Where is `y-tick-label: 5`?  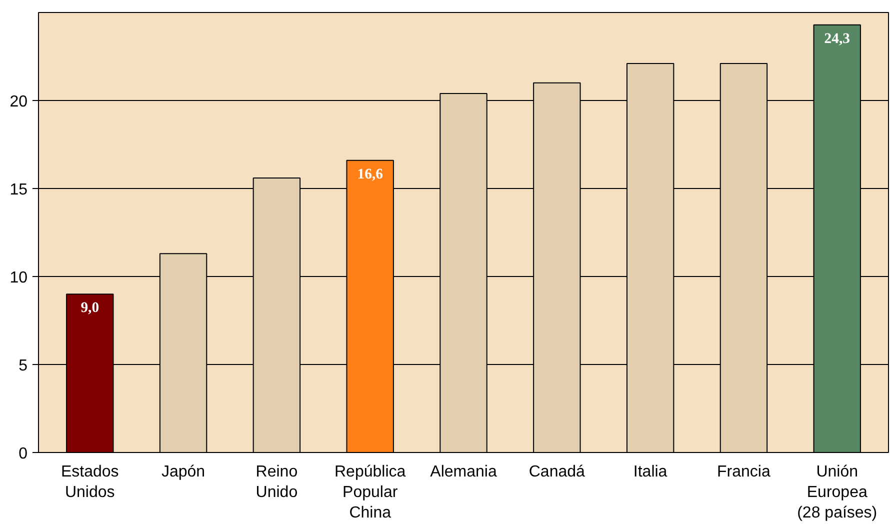 y-tick-label: 5 is located at coordinates (23, 366).